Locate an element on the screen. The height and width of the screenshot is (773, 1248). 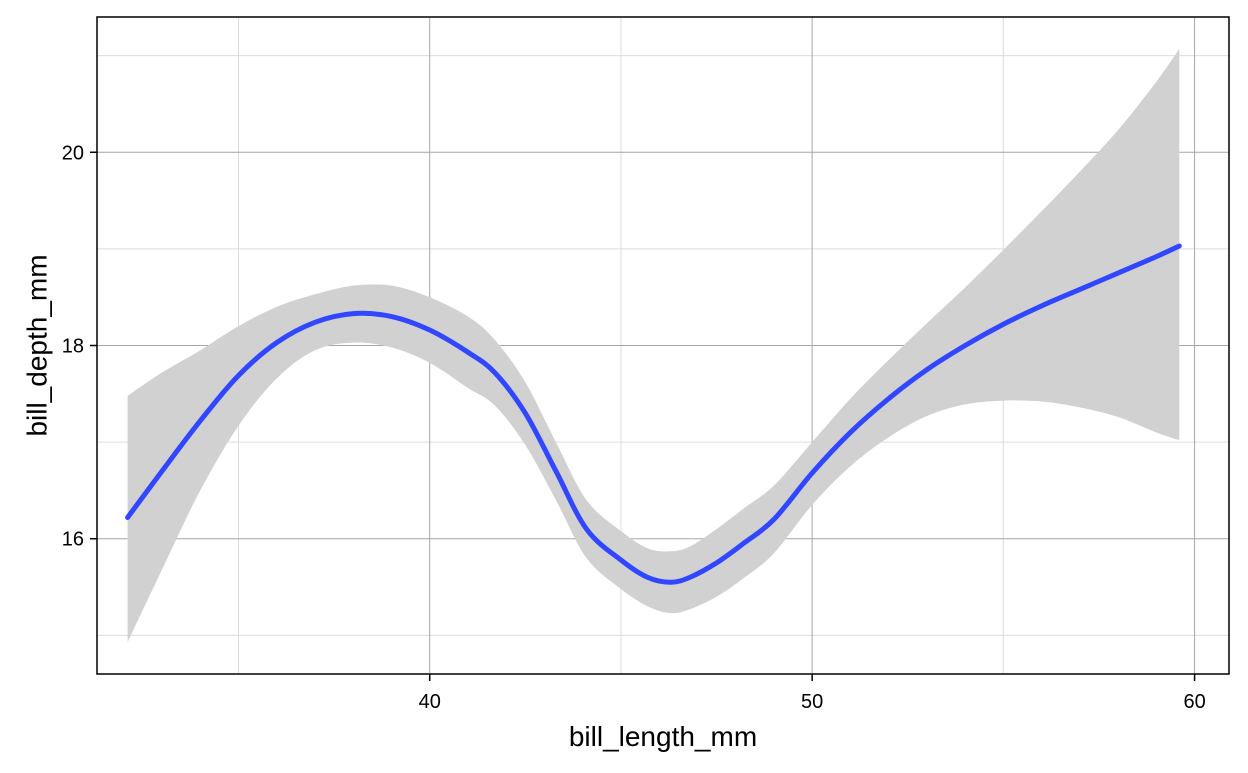
y-tick-label: 18 is located at coordinates (73, 347).